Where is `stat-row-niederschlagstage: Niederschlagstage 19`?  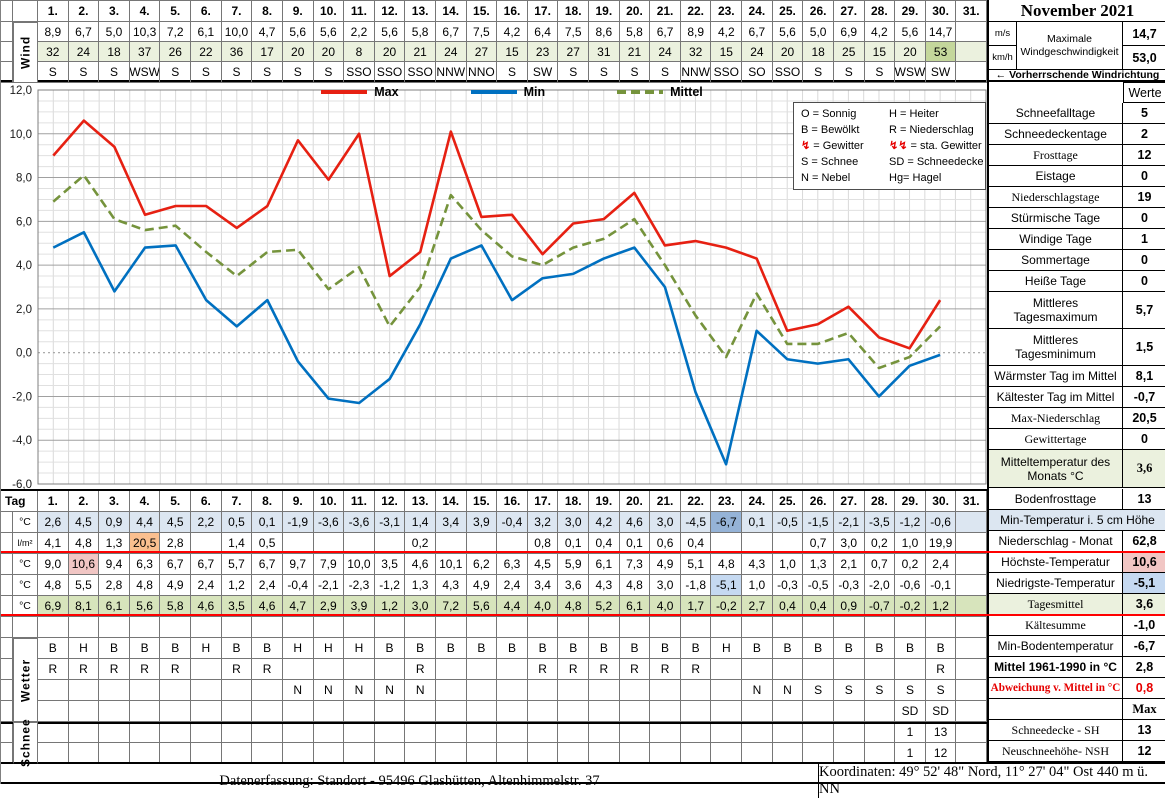 stat-row-niederschlagstage: Niederschlagstage 19 is located at coordinates (1077, 197).